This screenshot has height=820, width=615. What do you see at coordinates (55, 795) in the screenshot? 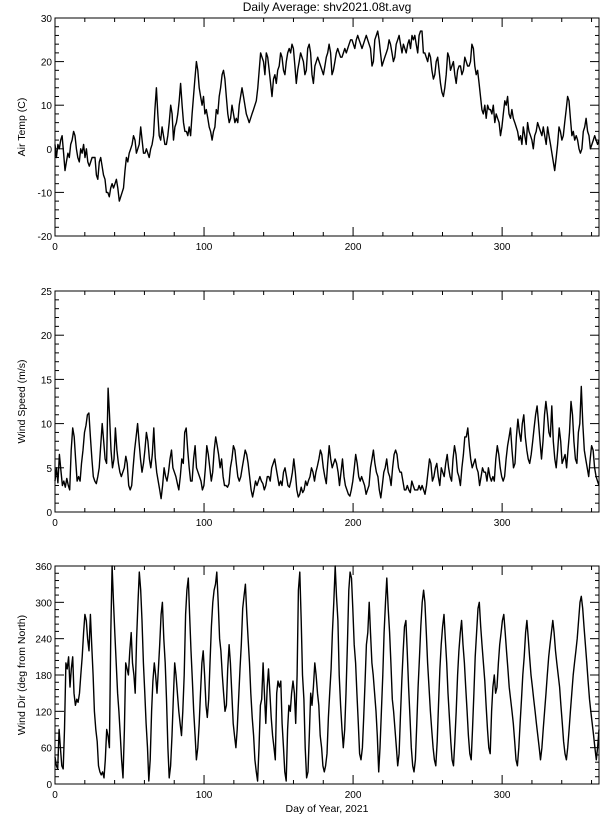
I see `wind-dir-x-tick-label: 0` at bounding box center [55, 795].